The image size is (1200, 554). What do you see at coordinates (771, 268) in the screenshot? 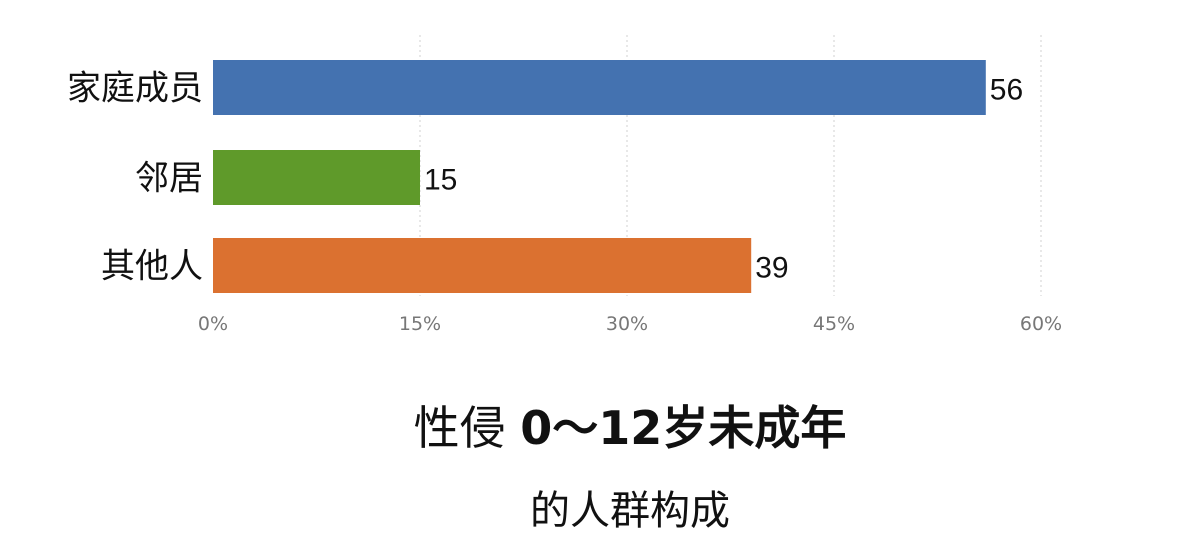
I see `data-label: 39` at bounding box center [771, 268].